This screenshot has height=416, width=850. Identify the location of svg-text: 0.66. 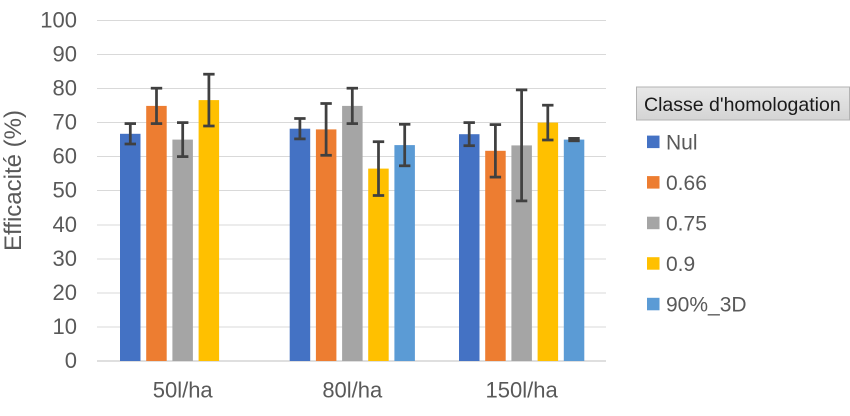
(686, 183).